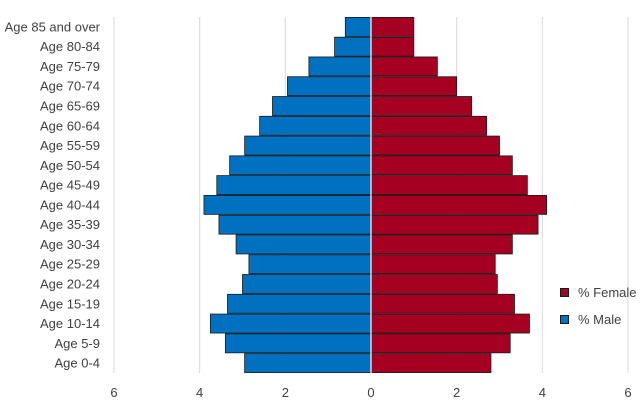 The image size is (642, 403). Describe the element at coordinates (70, 106) in the screenshot. I see `category-label: Age 65-69` at that location.